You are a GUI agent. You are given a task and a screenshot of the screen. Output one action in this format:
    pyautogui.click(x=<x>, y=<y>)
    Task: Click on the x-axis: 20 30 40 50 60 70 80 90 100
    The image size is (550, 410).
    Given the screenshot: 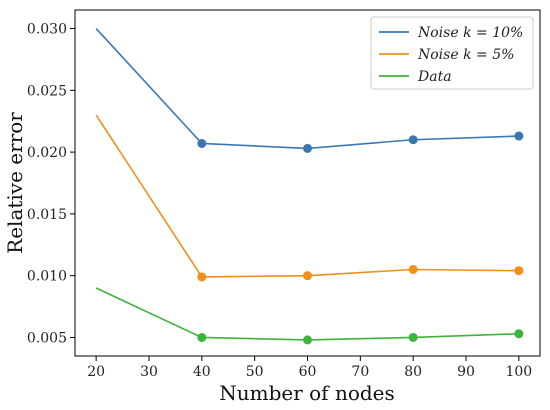 What is the action you would take?
    pyautogui.click(x=309, y=368)
    